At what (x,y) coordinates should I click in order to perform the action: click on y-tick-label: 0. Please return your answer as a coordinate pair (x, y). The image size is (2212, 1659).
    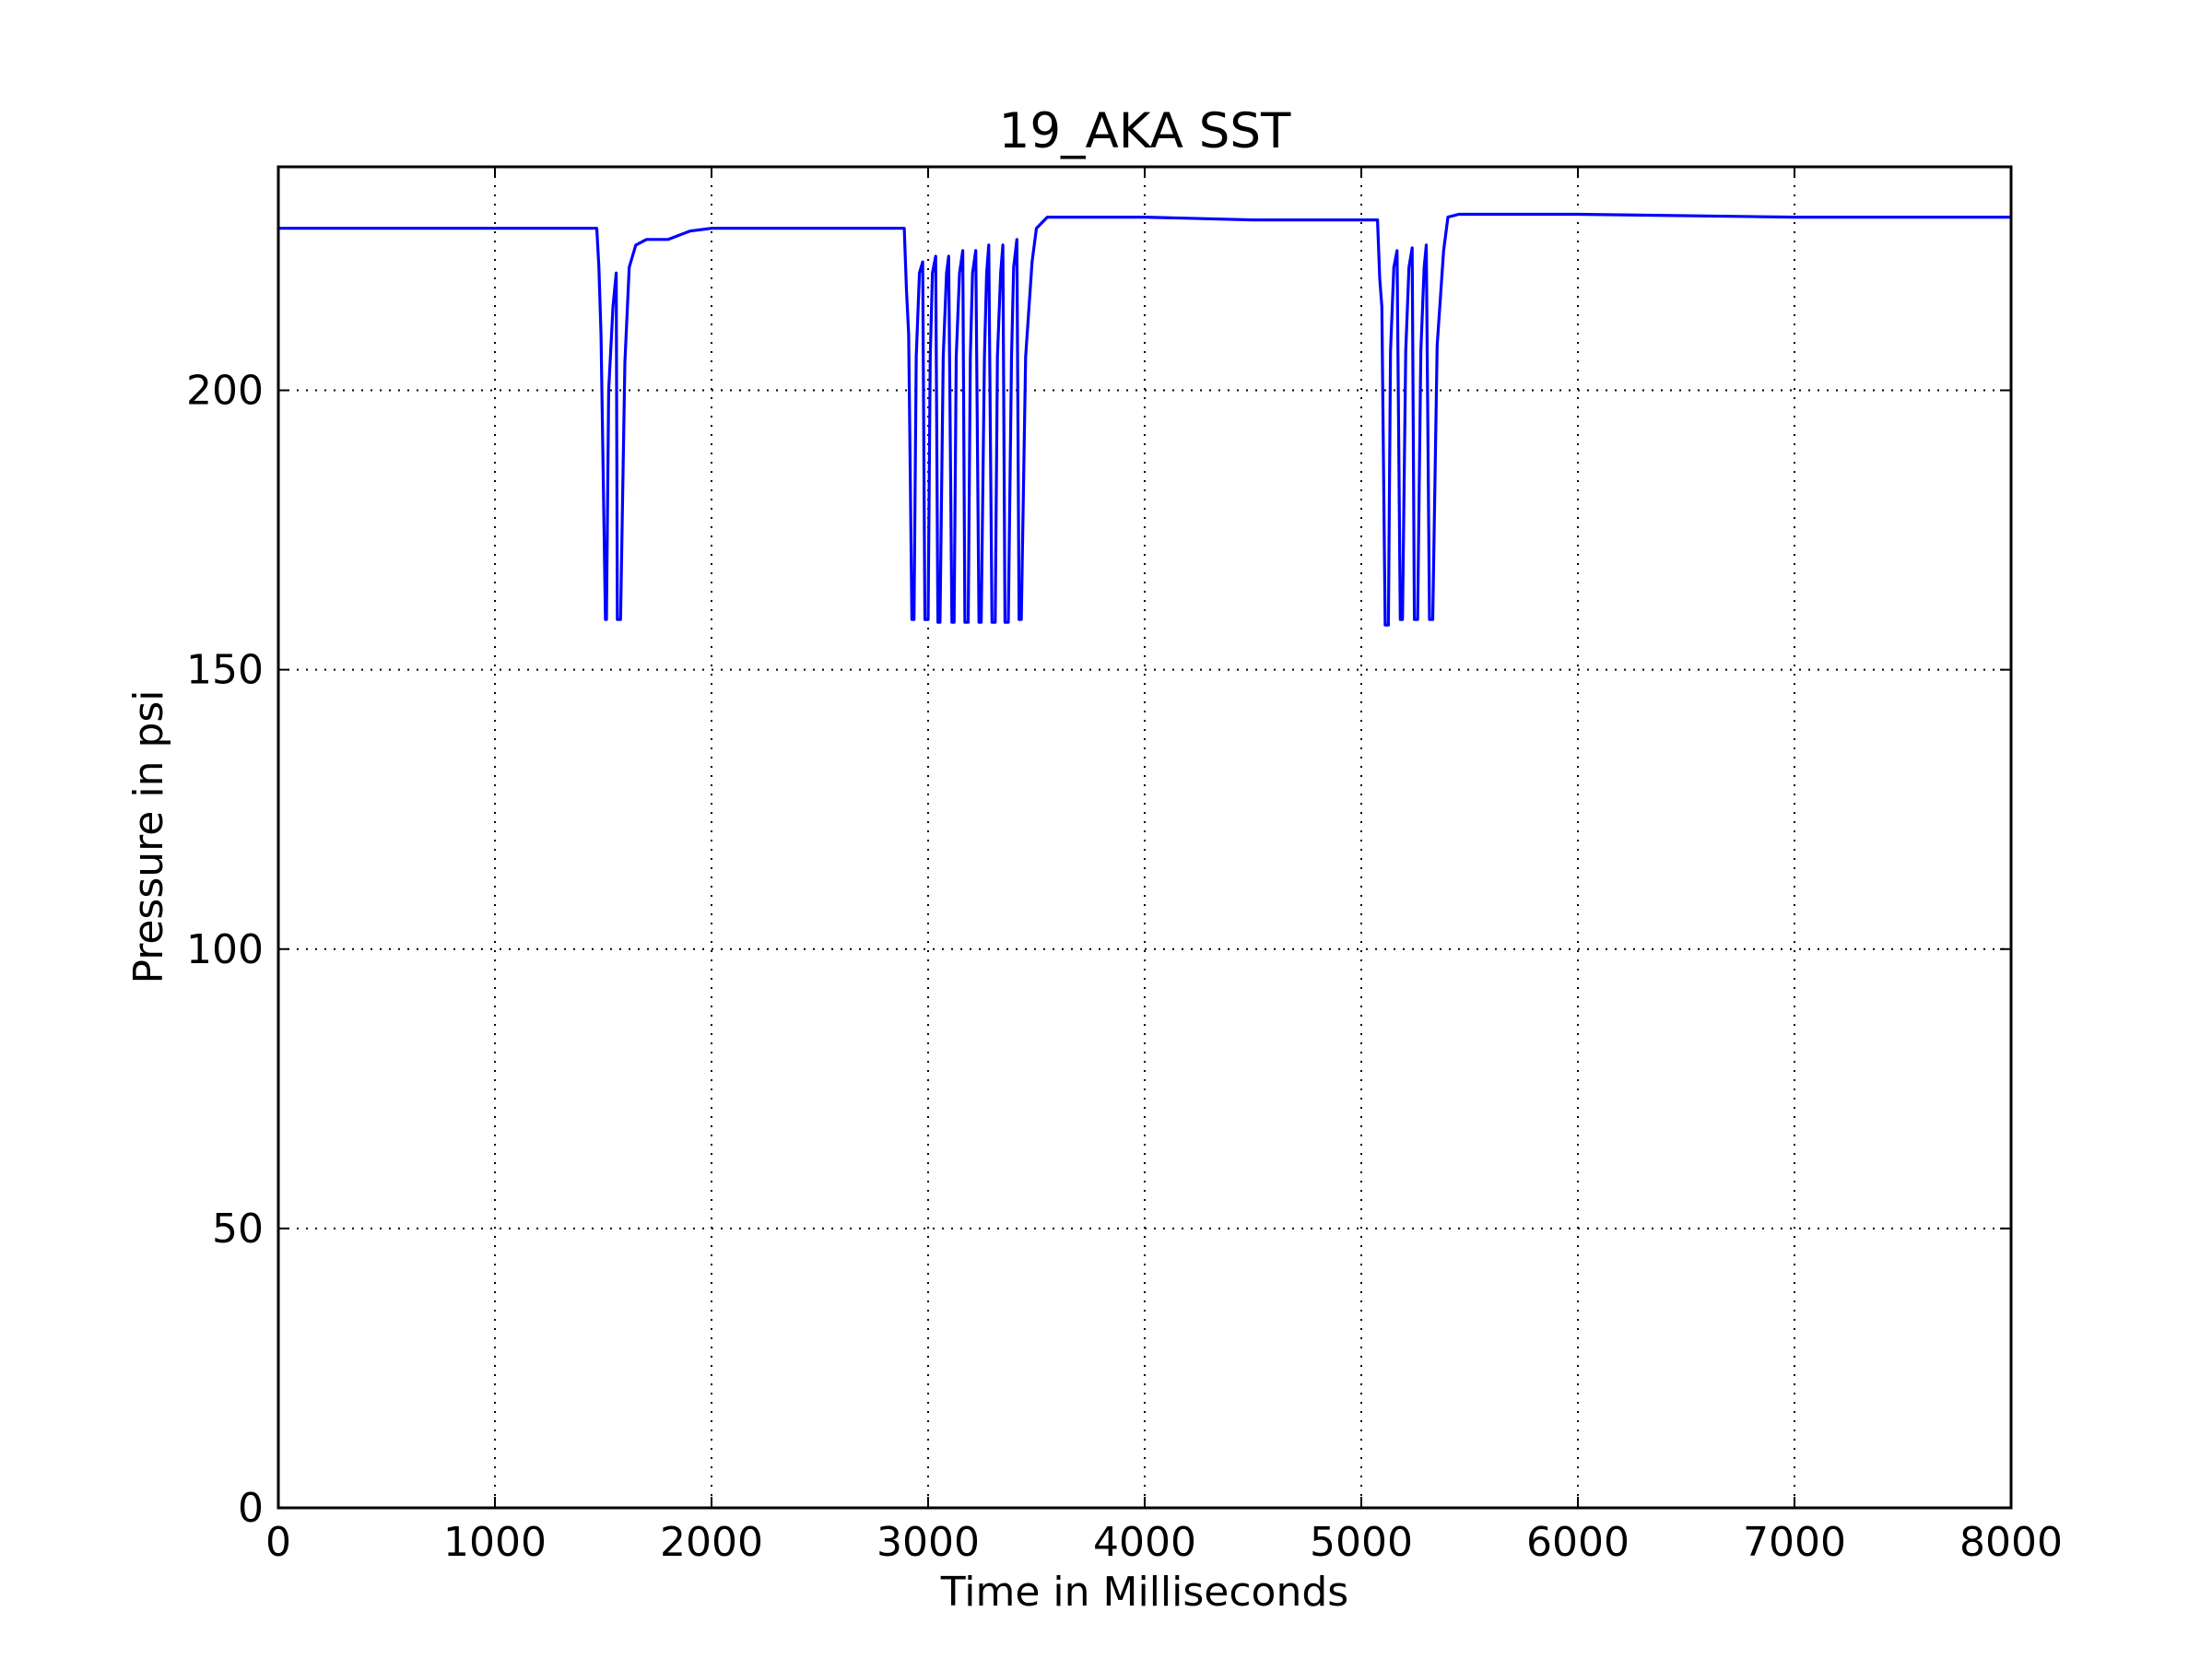
    Looking at the image, I should click on (251, 1508).